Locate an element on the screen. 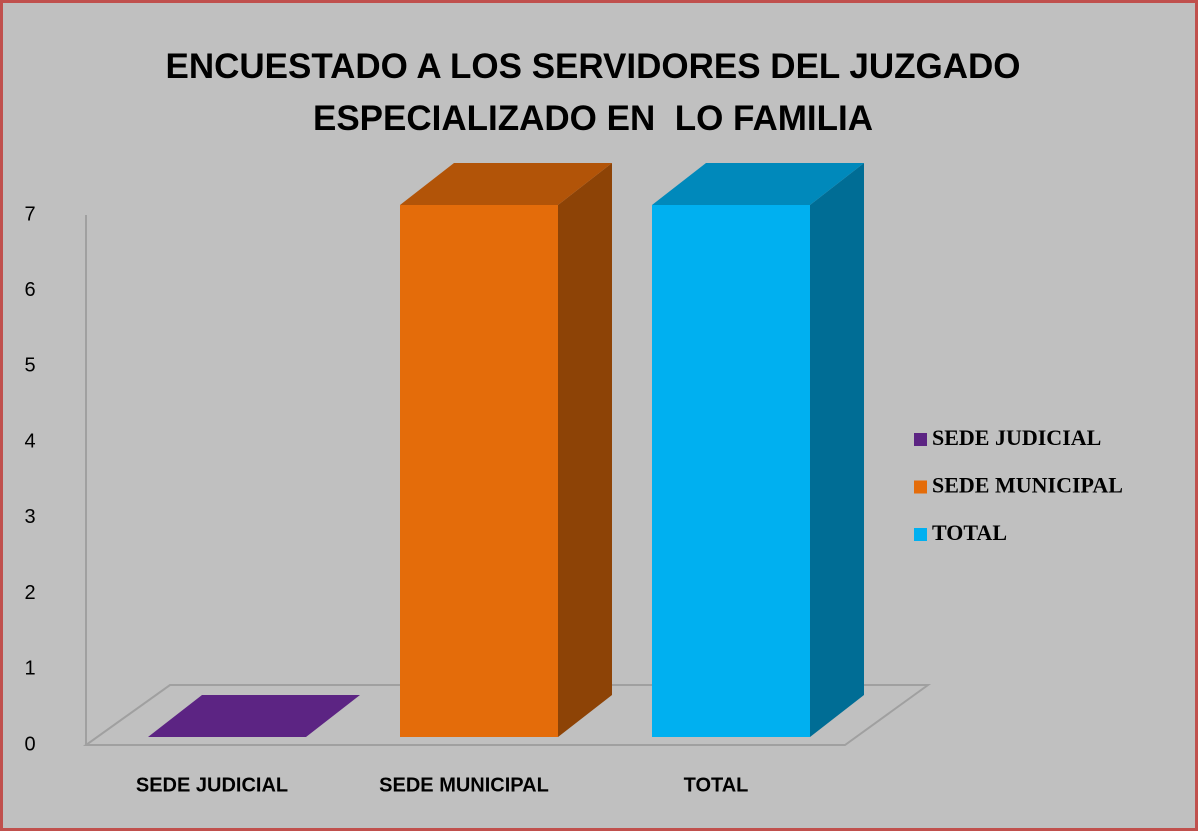 The image size is (1198, 831). y-tick-label: 2 is located at coordinates (29, 593).